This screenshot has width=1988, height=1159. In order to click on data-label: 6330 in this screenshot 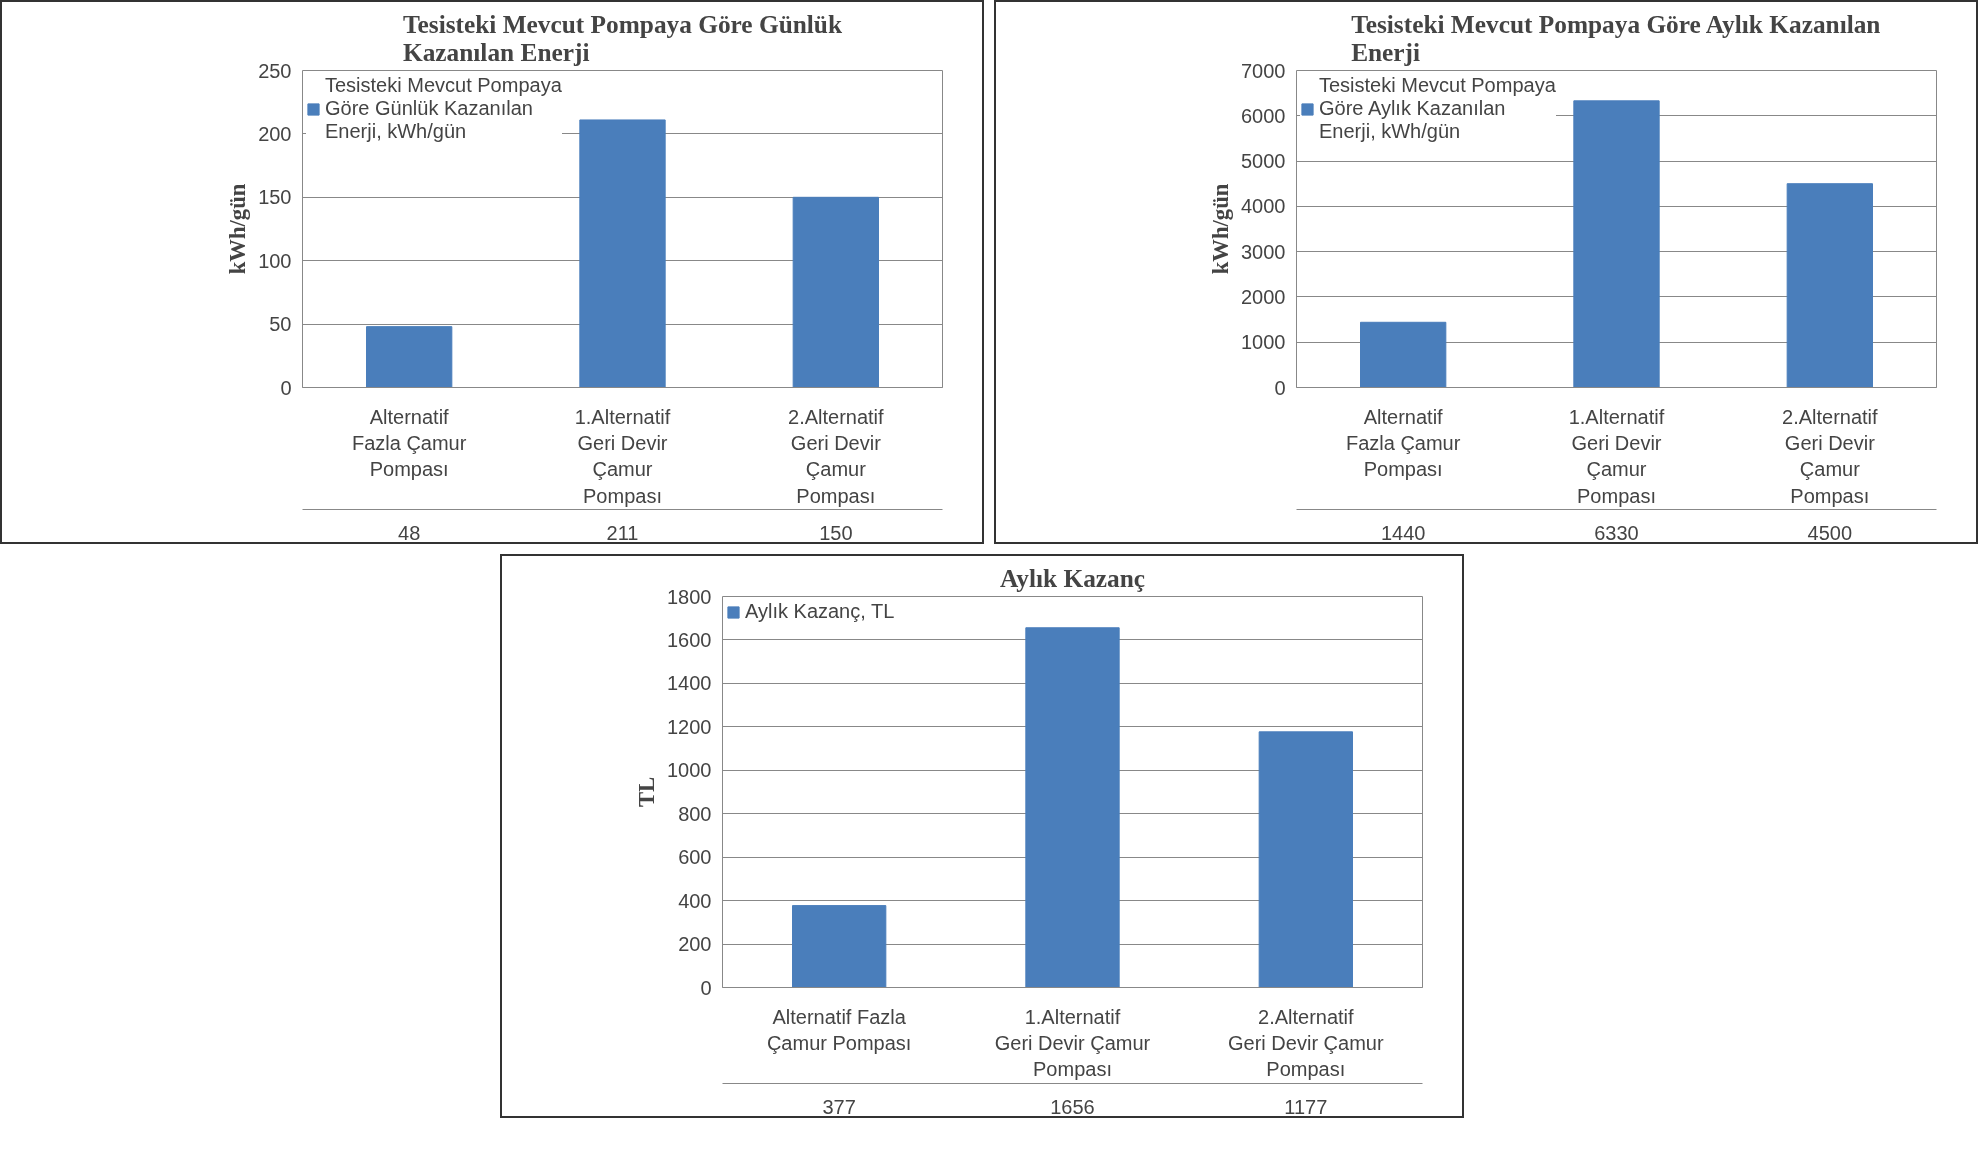, I will do `click(1616, 532)`.